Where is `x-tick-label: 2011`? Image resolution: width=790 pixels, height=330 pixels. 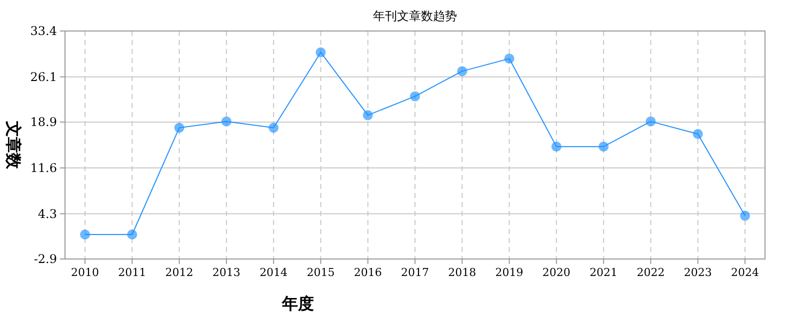 x-tick-label: 2011 is located at coordinates (132, 272).